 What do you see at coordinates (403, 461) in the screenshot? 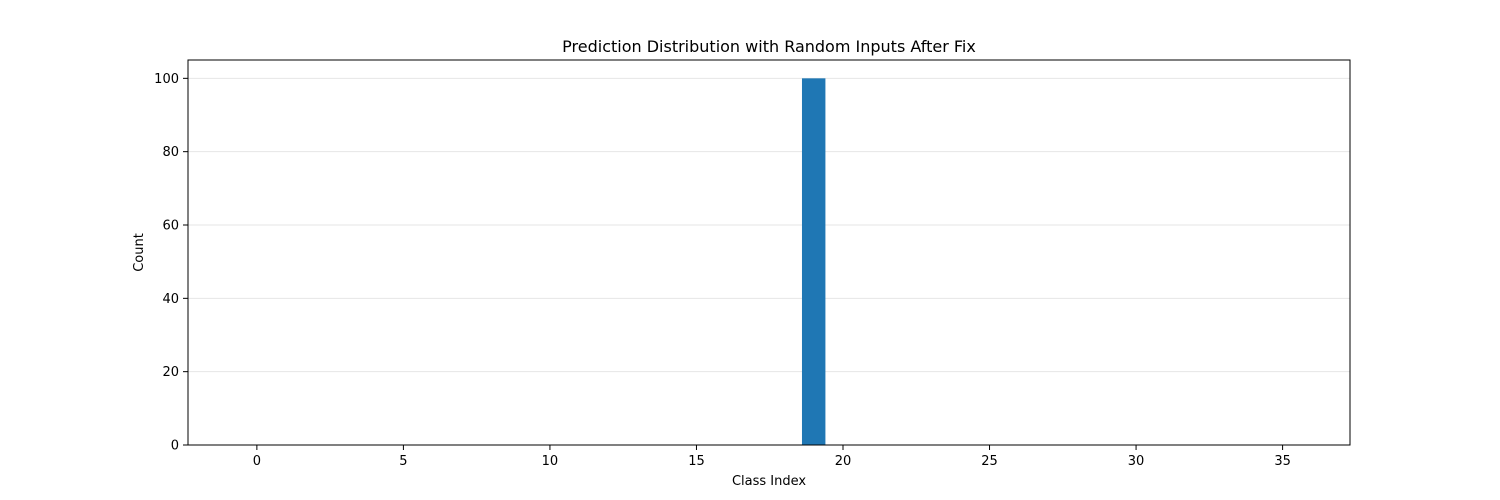
I see `x-tick-label: 5` at bounding box center [403, 461].